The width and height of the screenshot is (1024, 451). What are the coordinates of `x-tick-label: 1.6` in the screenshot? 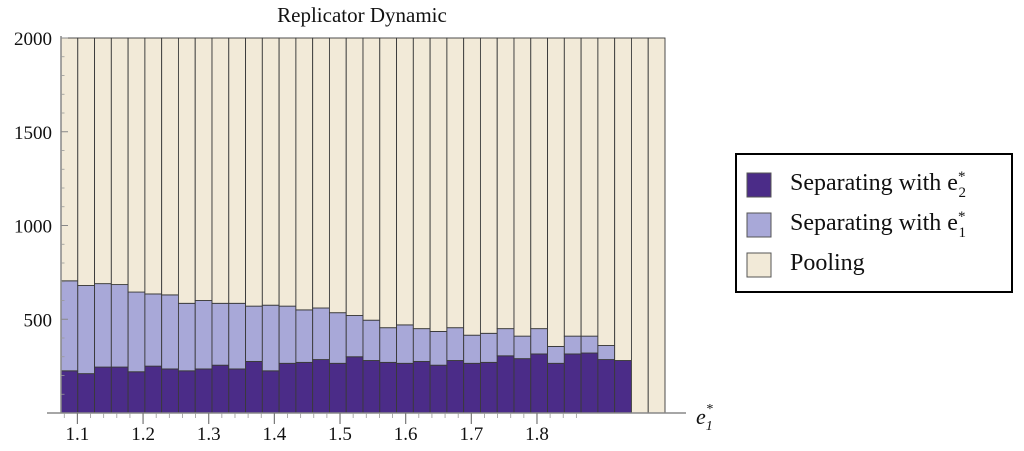 It's located at (406, 434).